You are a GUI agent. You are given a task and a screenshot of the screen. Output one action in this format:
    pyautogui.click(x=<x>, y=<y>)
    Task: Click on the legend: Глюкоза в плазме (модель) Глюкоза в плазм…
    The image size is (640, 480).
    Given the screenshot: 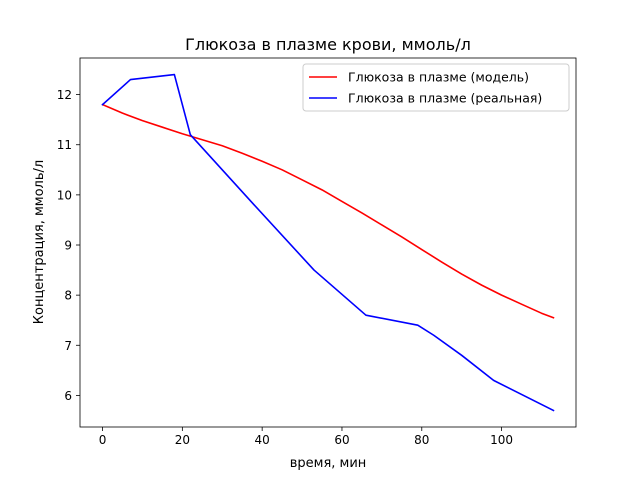 What is the action you would take?
    pyautogui.click(x=436, y=87)
    